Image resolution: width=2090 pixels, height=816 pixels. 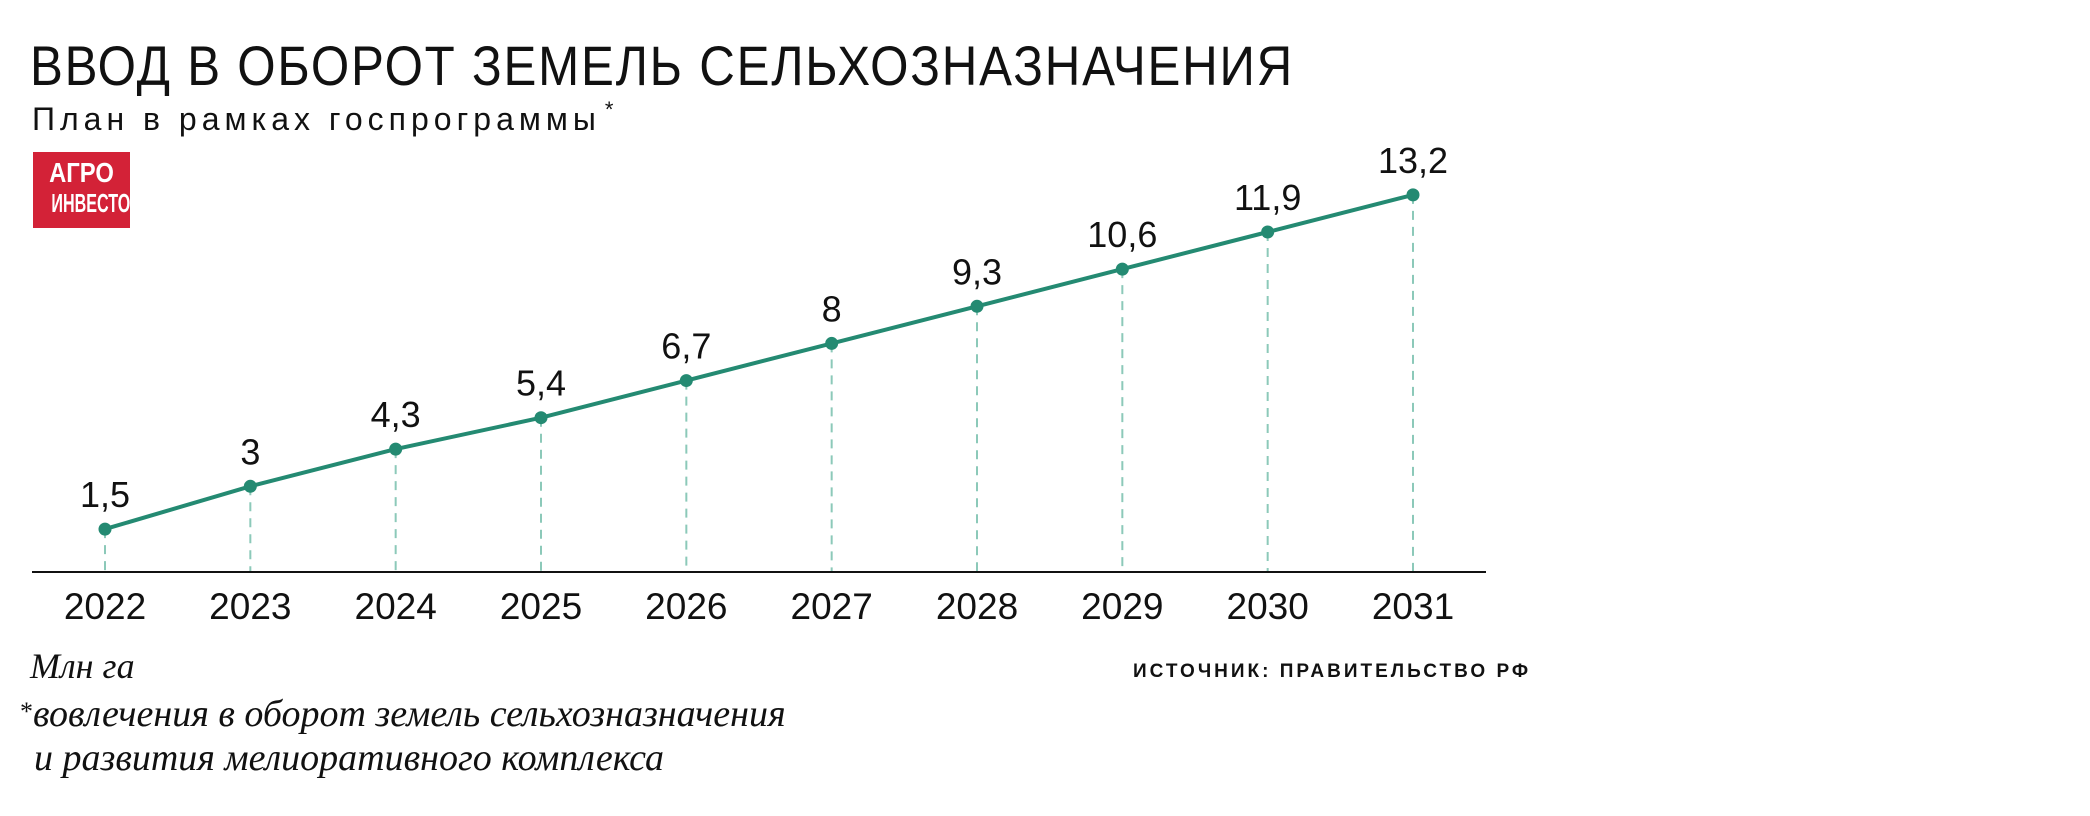 What do you see at coordinates (832, 308) in the screenshot?
I see `data-label: 8` at bounding box center [832, 308].